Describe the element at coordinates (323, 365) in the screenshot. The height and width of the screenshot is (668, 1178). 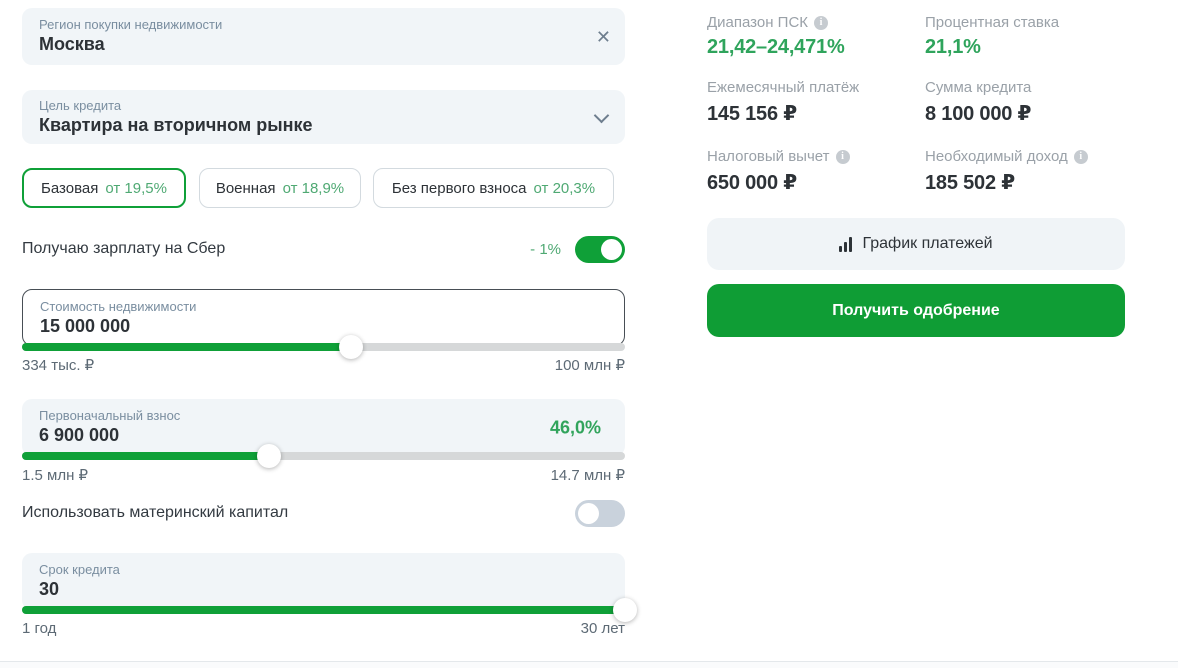
I see `property-value-range: 334 тыс. ₽ 100 млн ₽` at that location.